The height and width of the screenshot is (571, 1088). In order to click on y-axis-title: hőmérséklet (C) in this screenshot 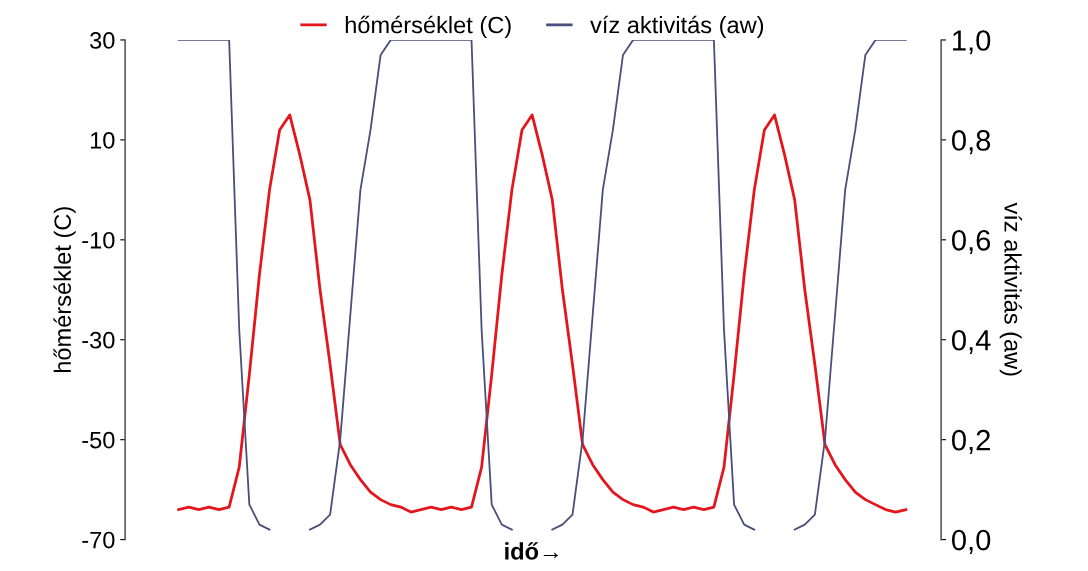, I will do `click(64, 290)`.